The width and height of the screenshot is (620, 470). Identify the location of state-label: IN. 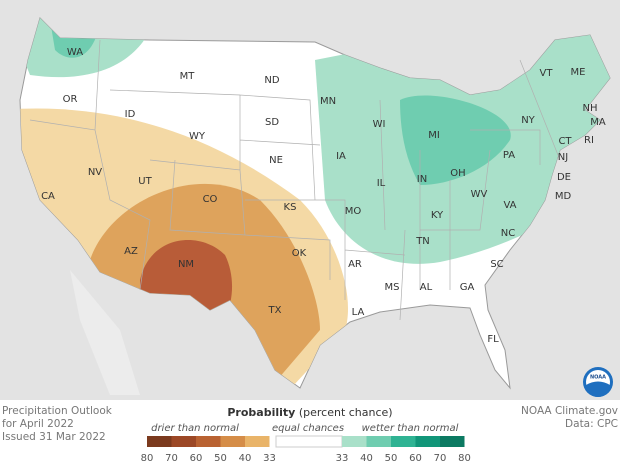
(422, 179).